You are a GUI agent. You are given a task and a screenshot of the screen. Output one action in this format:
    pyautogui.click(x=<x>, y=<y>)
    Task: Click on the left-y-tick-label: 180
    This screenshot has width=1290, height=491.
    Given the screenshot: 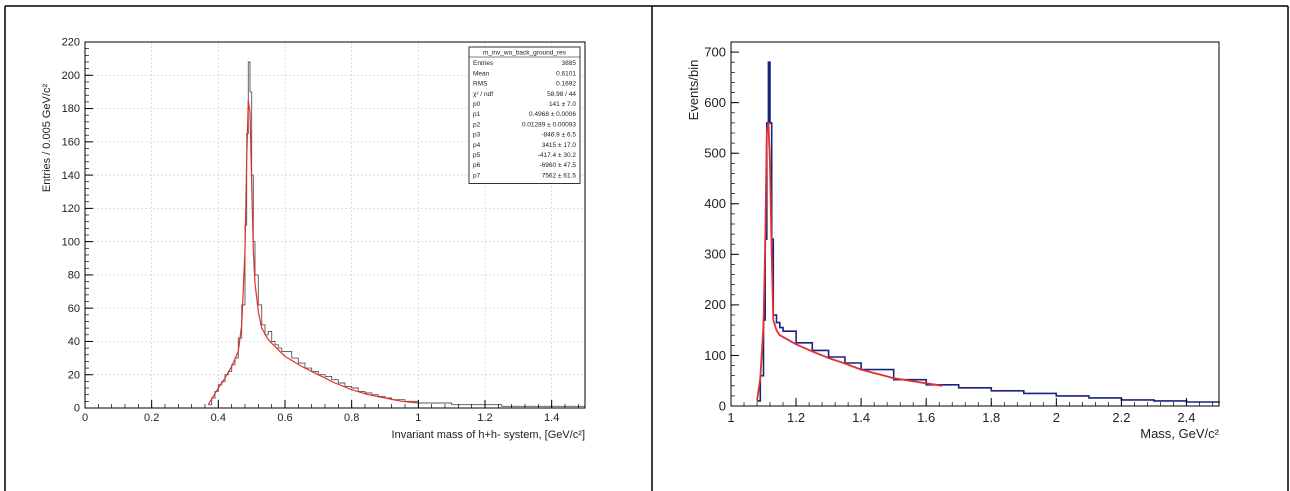 What is the action you would take?
    pyautogui.click(x=71, y=109)
    